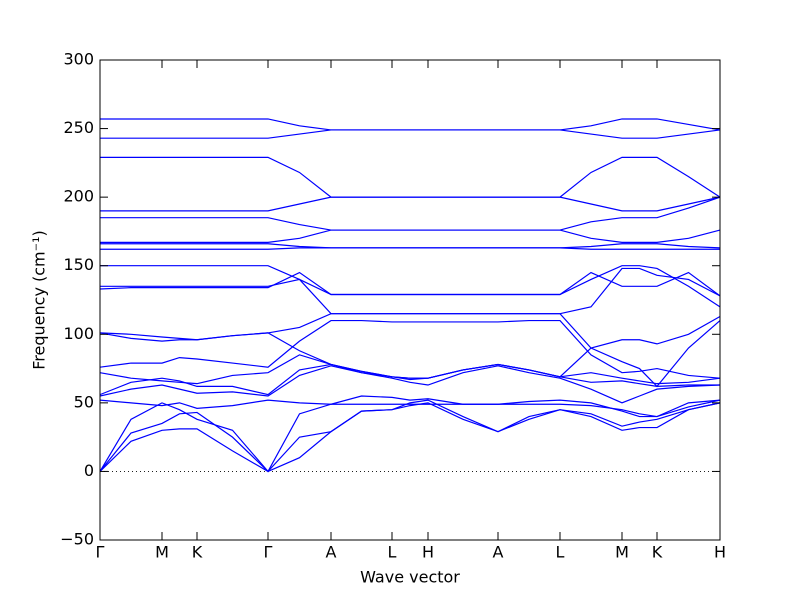 The image size is (800, 600). What do you see at coordinates (78, 127) in the screenshot?
I see `y-tick-label: 250` at bounding box center [78, 127].